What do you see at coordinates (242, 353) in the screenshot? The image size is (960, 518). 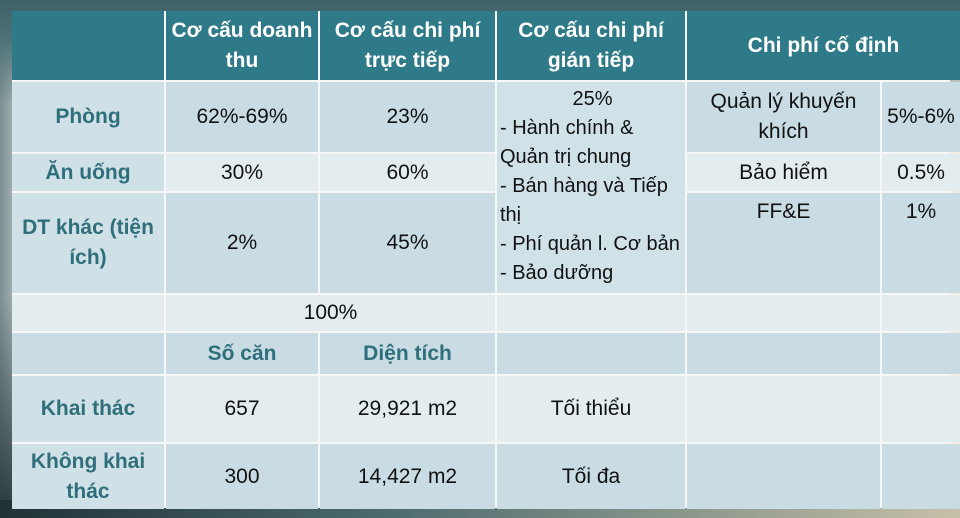 I see `header-unit-count: Số căn` at bounding box center [242, 353].